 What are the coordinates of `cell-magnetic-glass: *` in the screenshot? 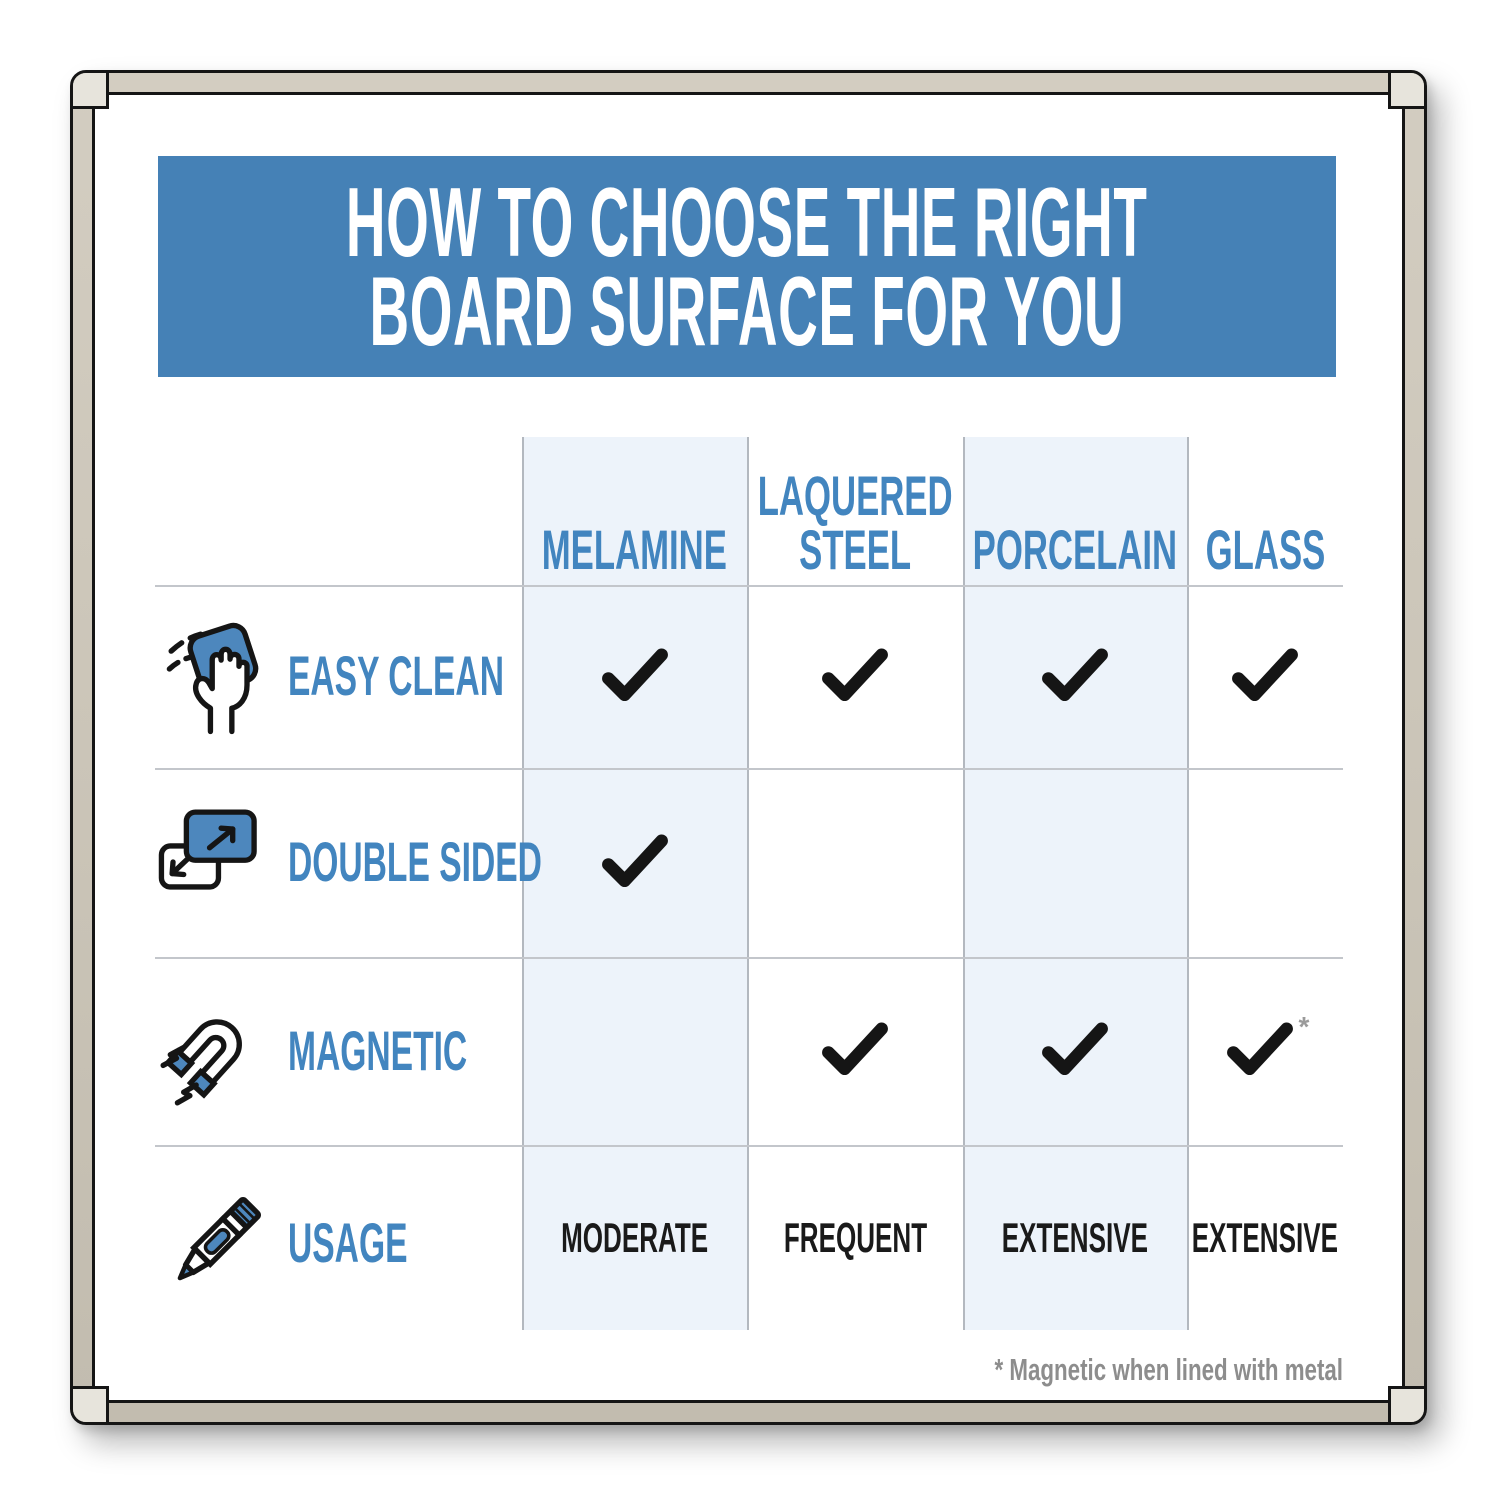 It's located at (1265, 1051).